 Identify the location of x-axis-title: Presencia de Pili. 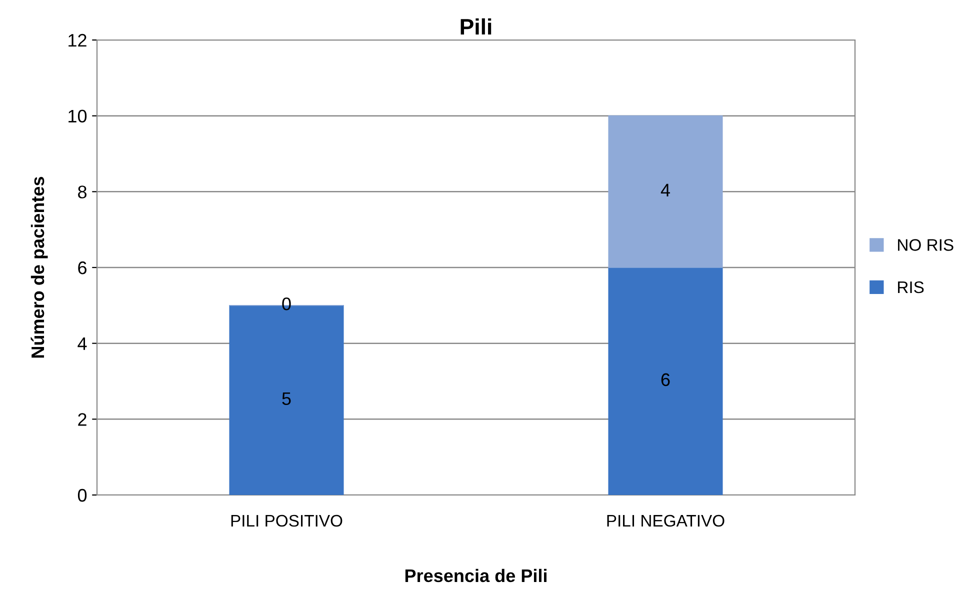
(475, 575).